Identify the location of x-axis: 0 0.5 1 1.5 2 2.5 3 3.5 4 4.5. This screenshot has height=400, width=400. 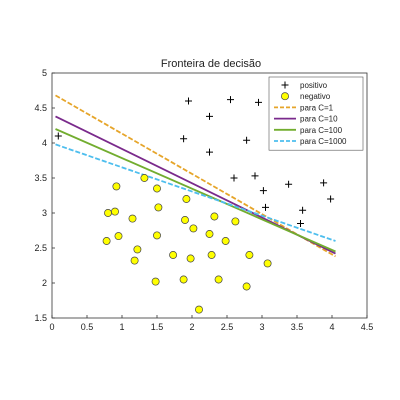
(211, 323).